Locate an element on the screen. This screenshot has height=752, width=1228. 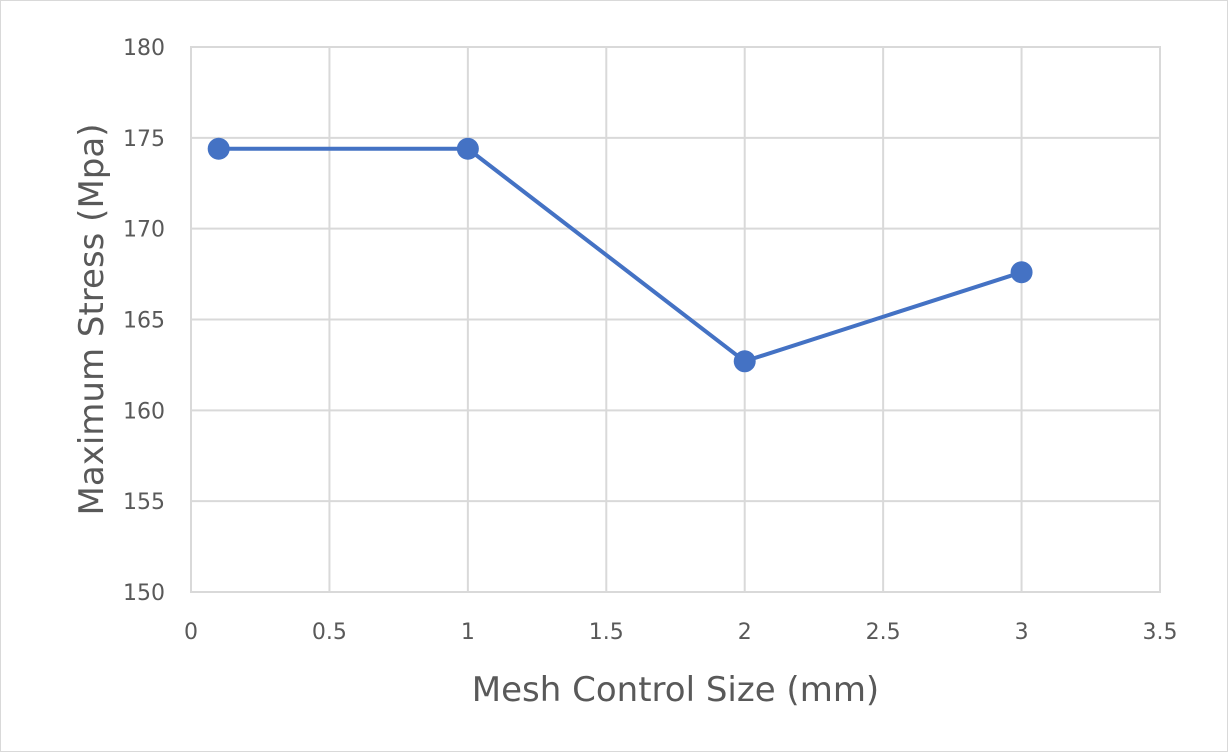
x-axis-title: Mesh Control Size (mm) is located at coordinates (675, 690).